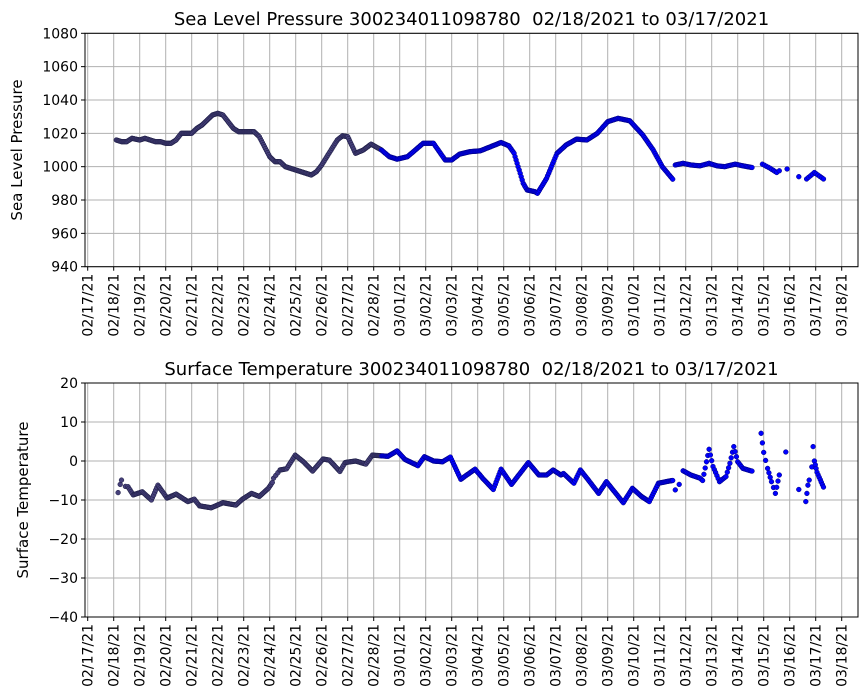  I want to click on x-tick-label: 03/06/21, so click(531, 655).